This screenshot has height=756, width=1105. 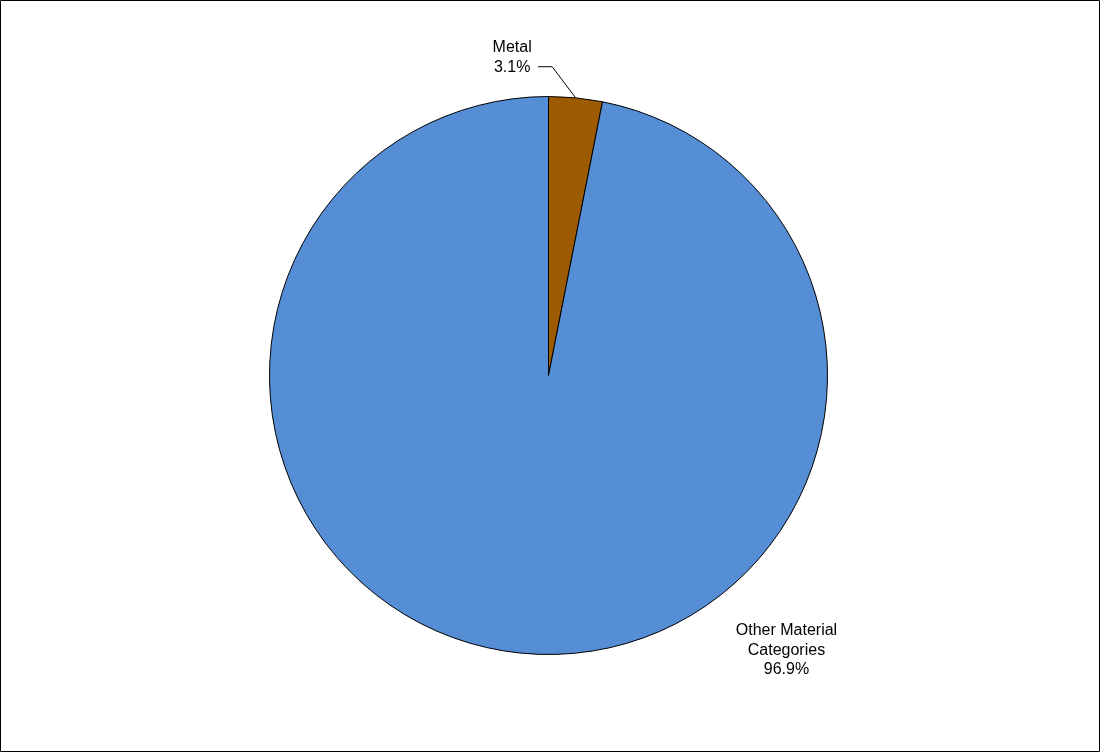 I want to click on slice-label: Metal, so click(x=512, y=47).